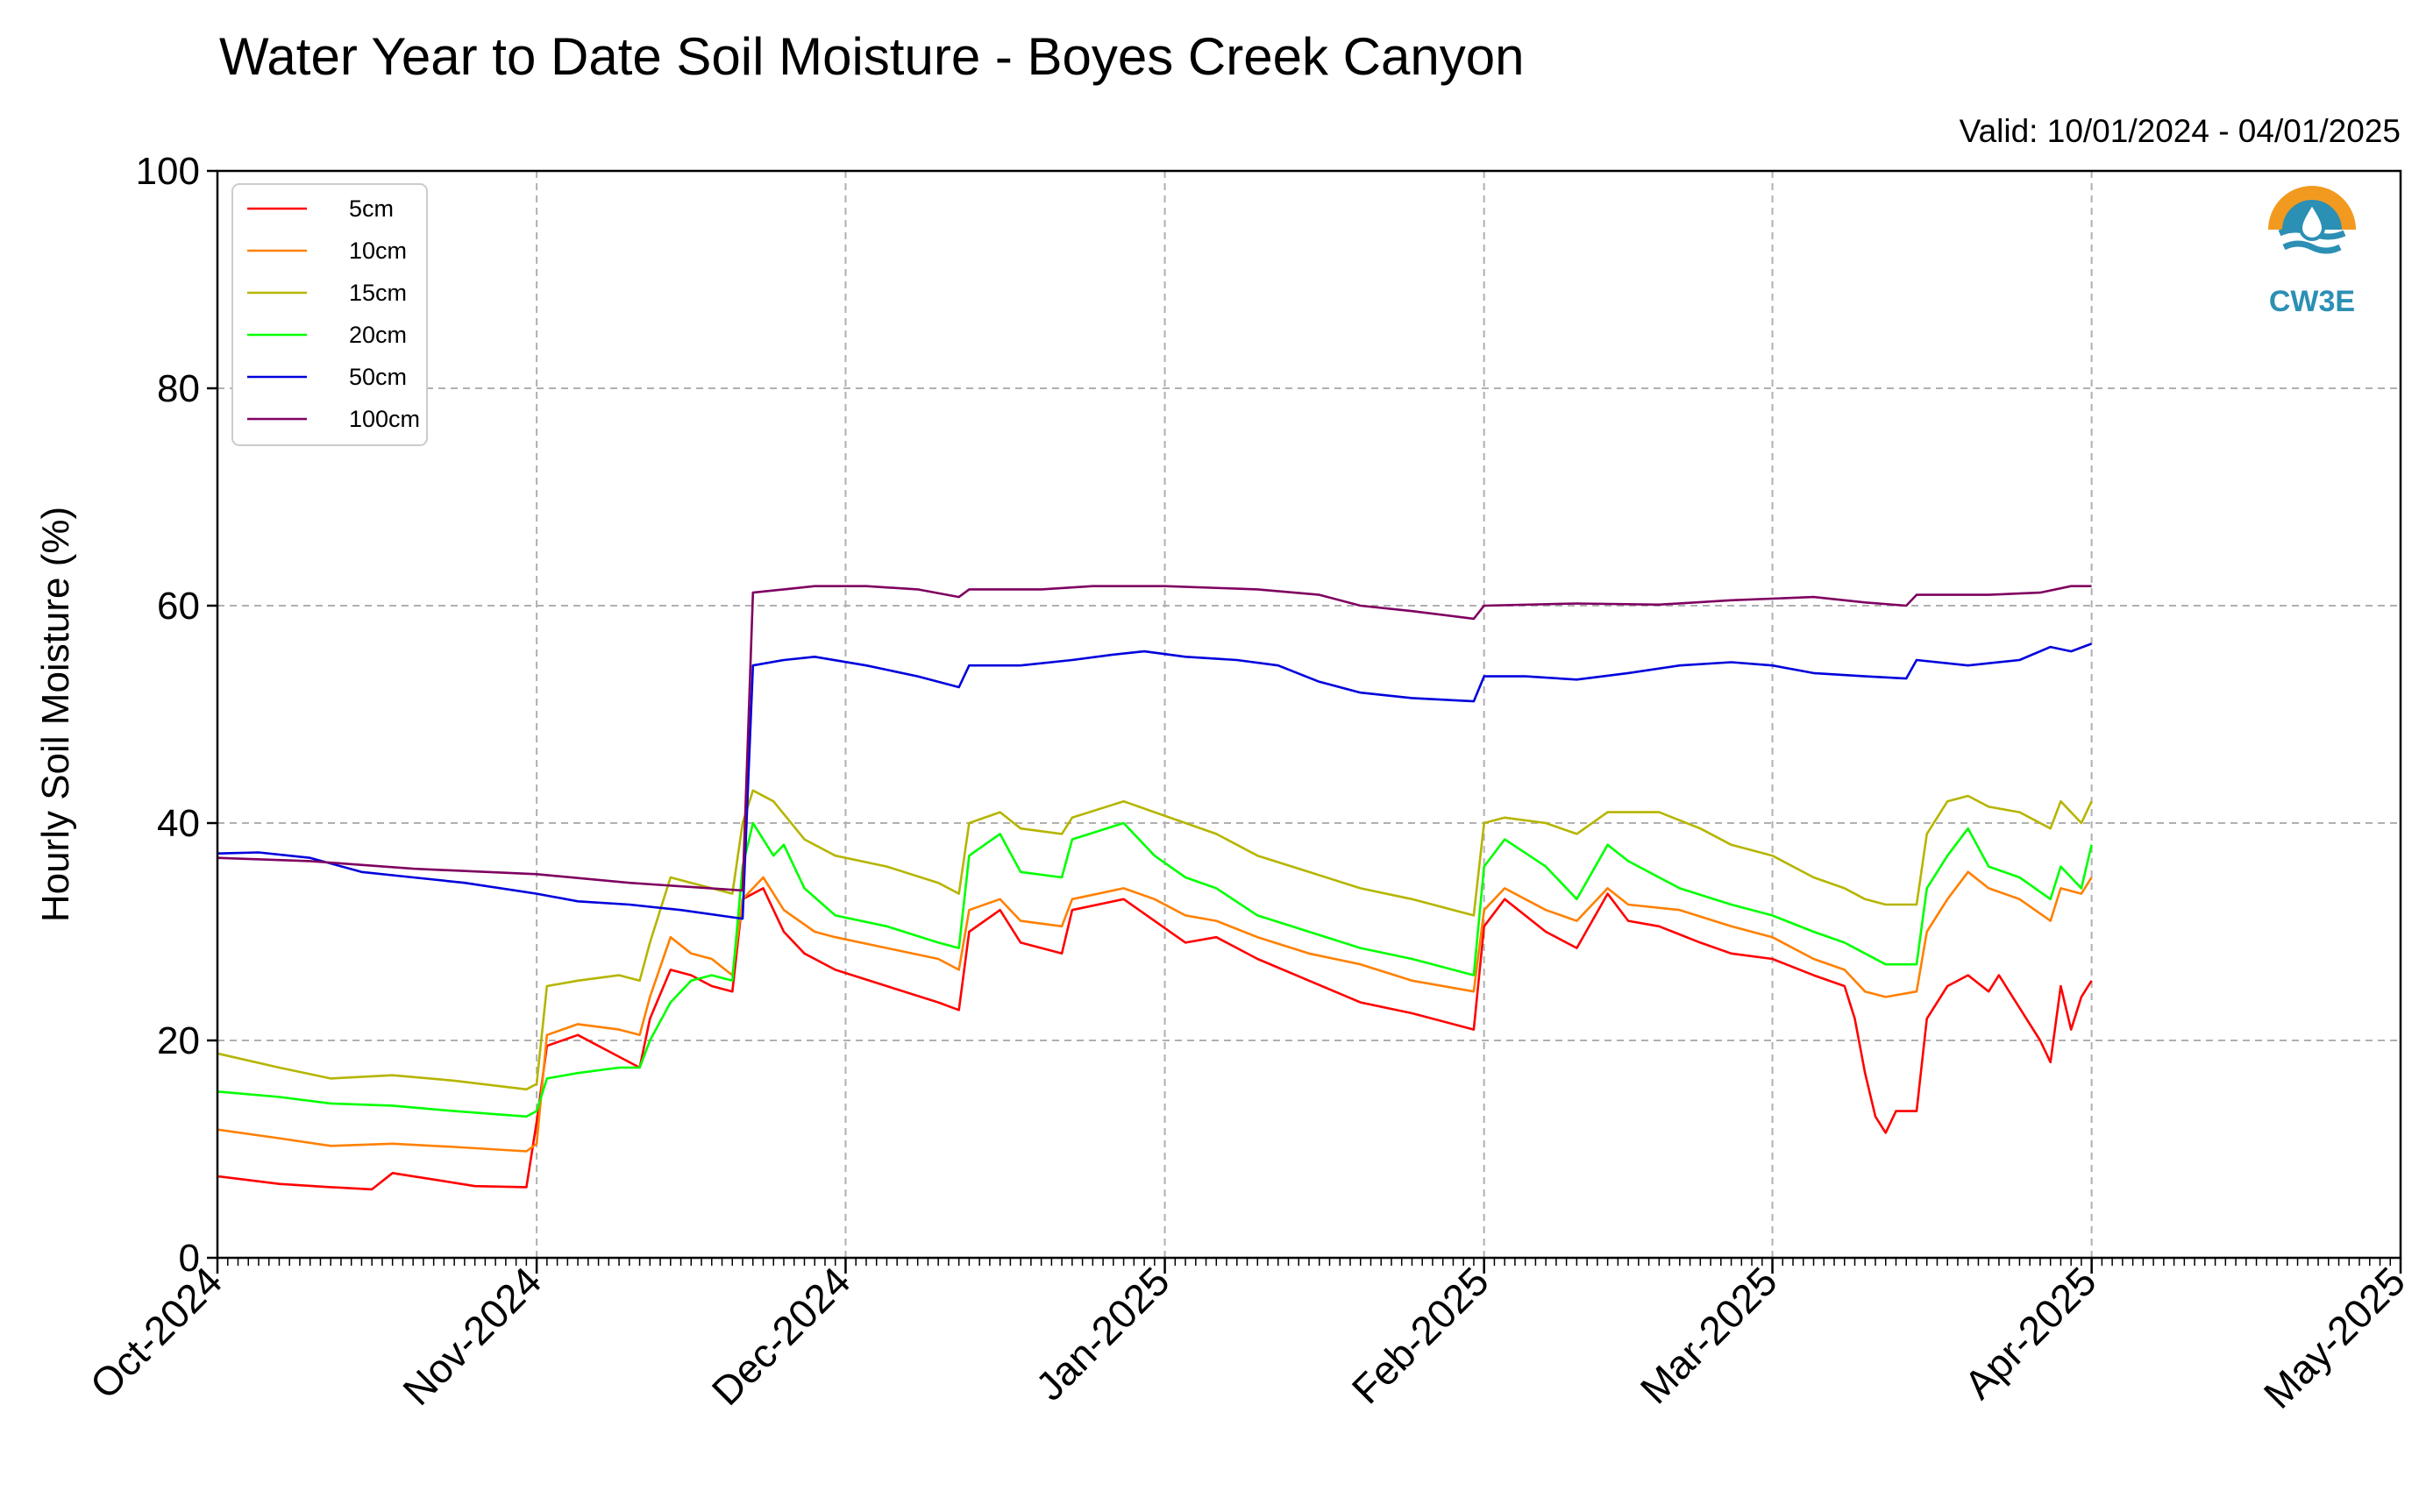  Describe the element at coordinates (378, 251) in the screenshot. I see `legend-label-10cm: 10cm` at that location.